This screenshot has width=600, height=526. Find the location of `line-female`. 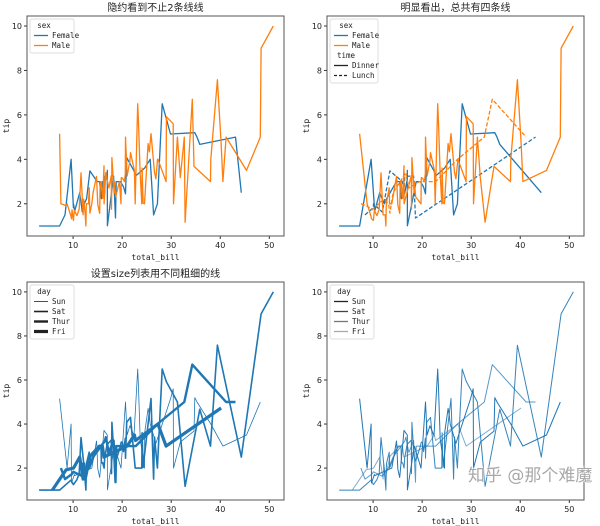

line-female is located at coordinates (140, 165).